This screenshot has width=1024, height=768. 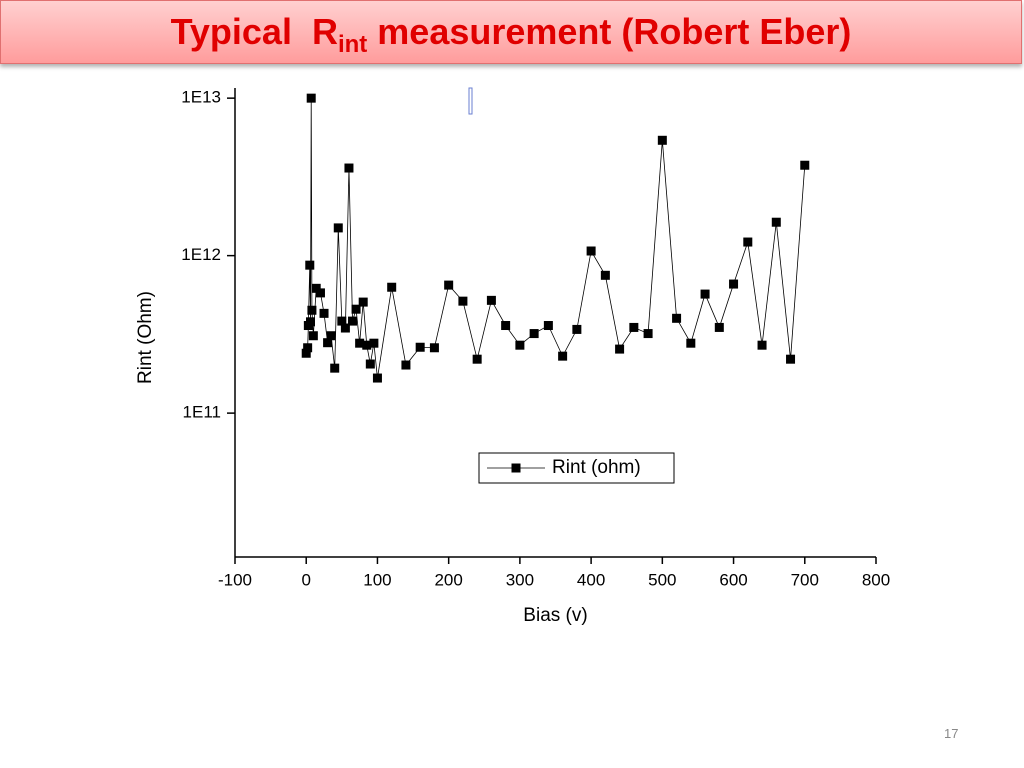 I want to click on y-axis-label: Rint (Ohm), so click(x=145, y=337).